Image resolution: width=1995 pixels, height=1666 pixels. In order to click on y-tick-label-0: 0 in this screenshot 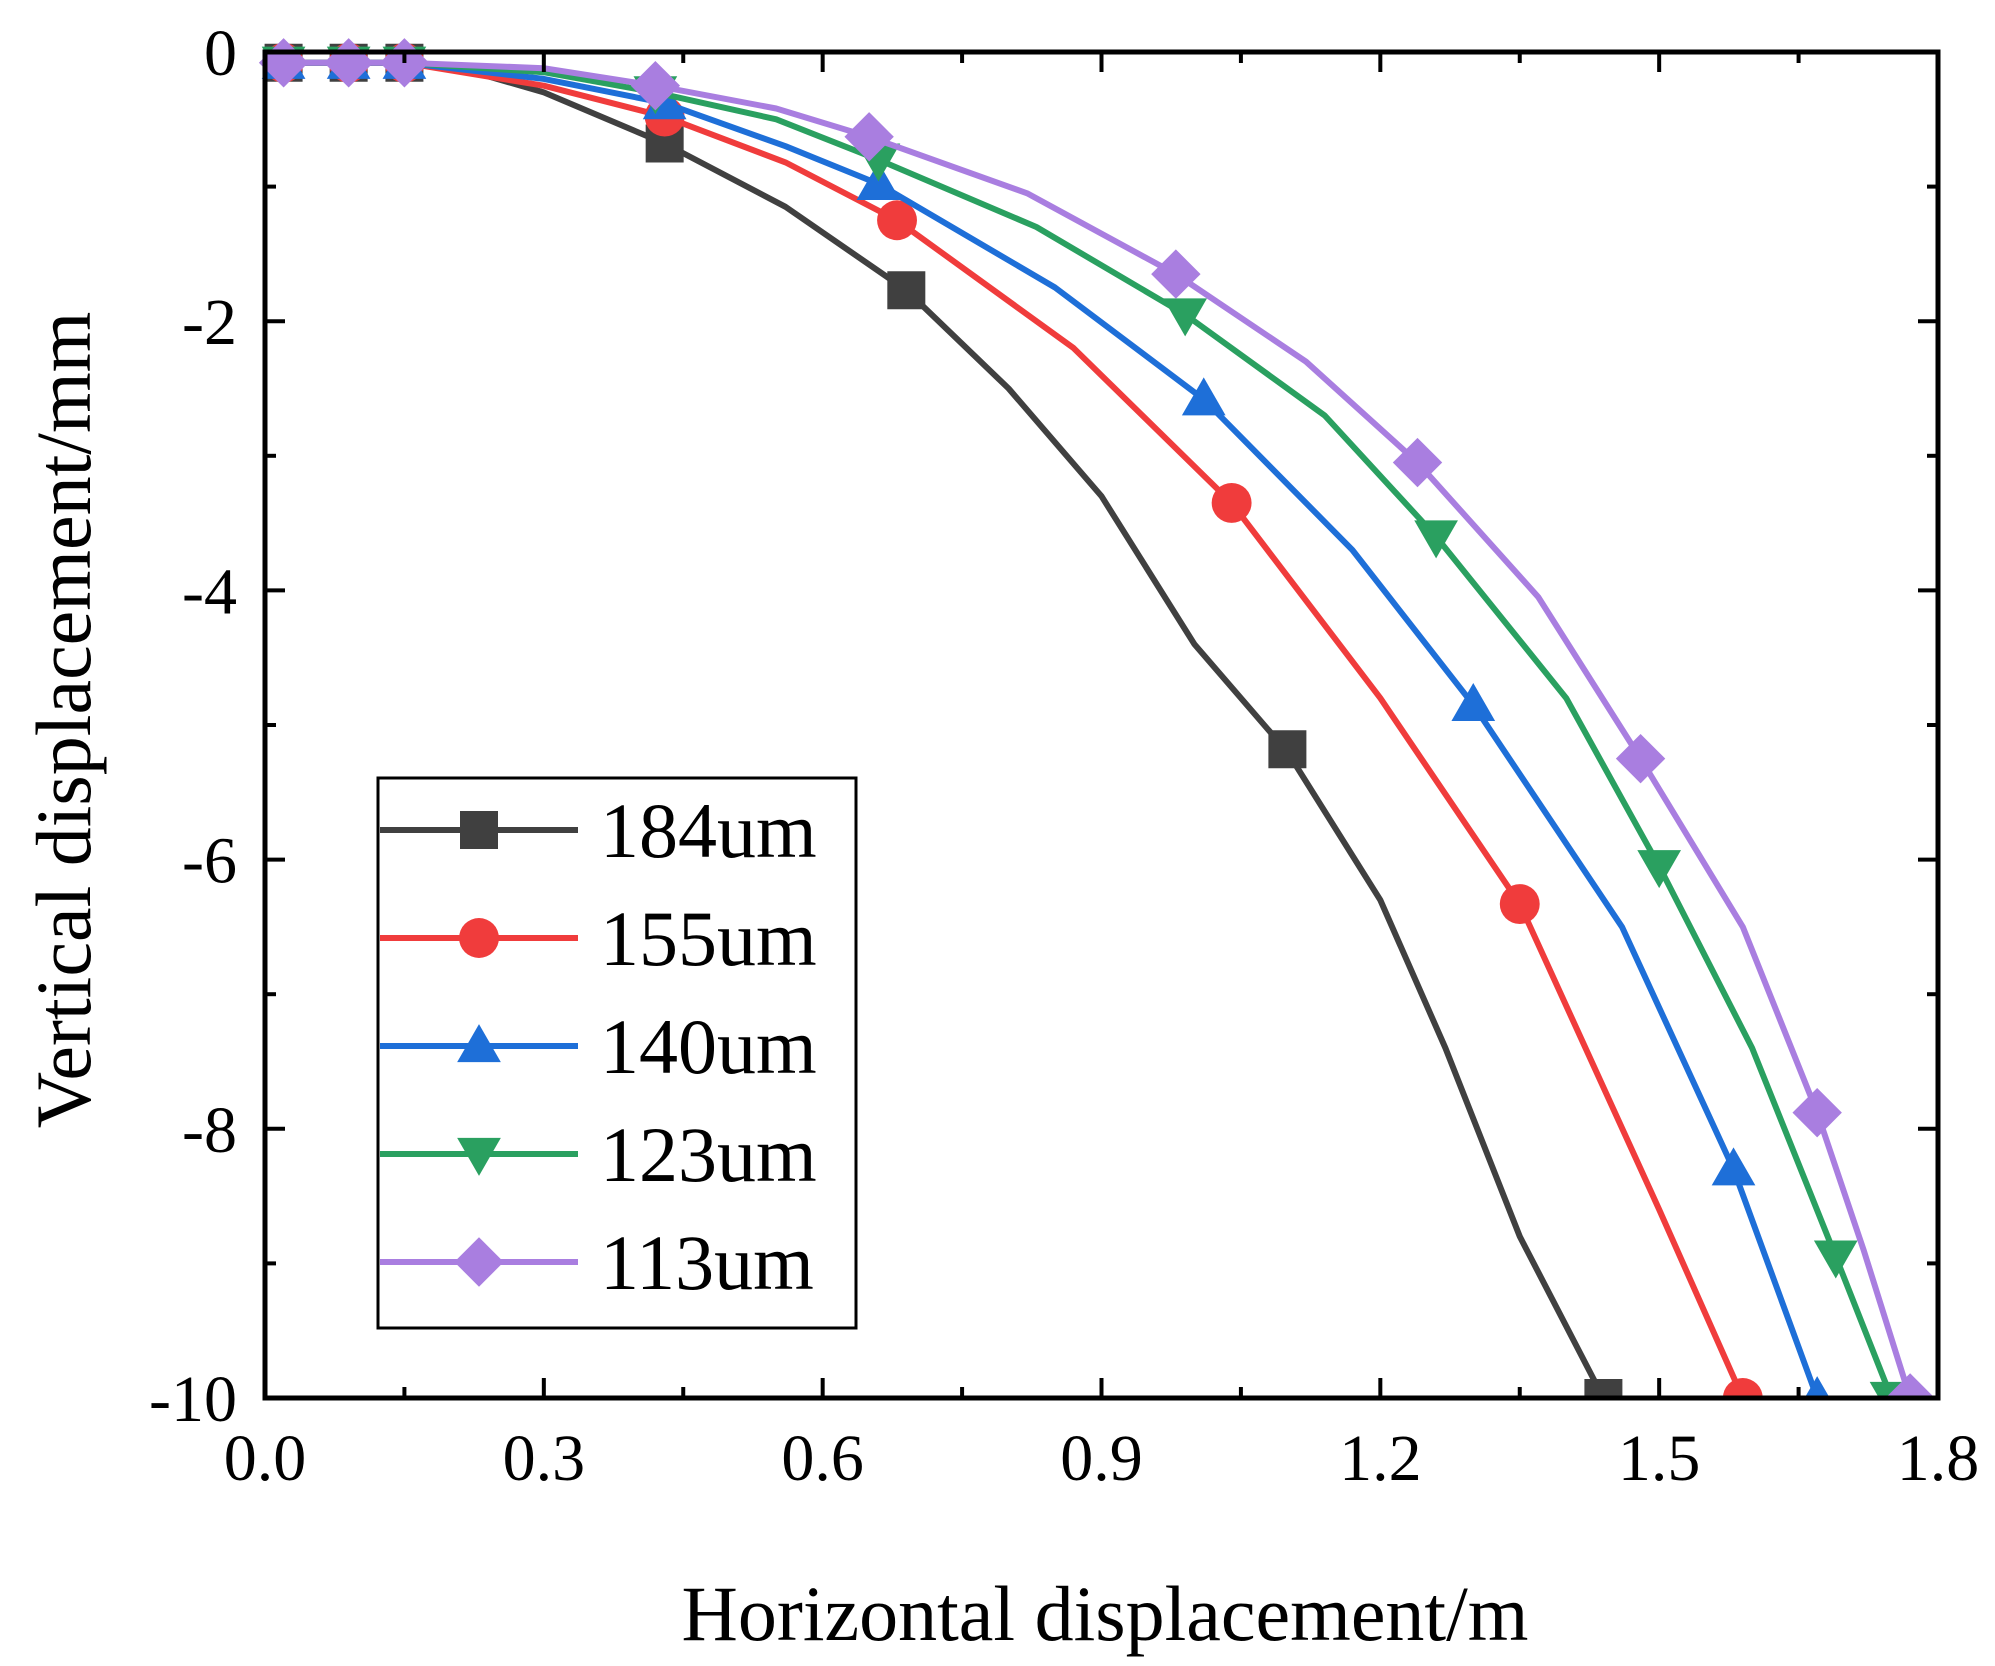, I will do `click(220, 53)`.